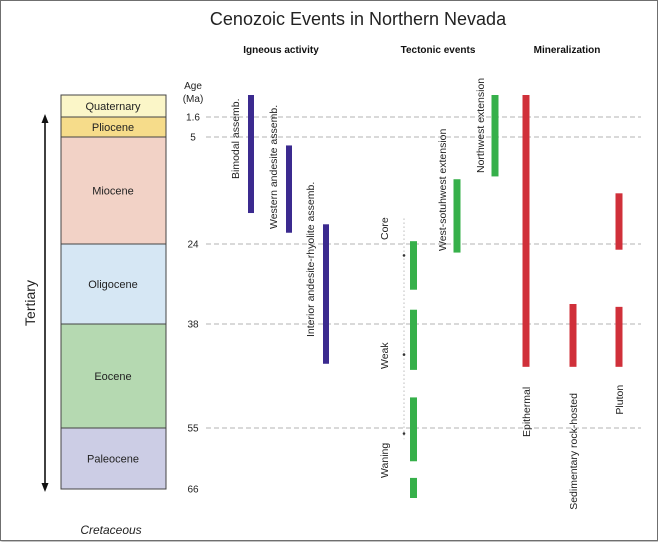  I want to click on mineralization-label-2: Sedimentary rock-hosted, so click(574, 451).